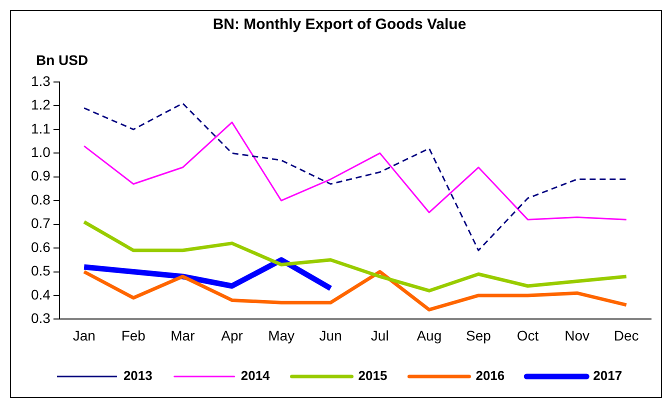 The width and height of the screenshot is (669, 403). Describe the element at coordinates (40, 223) in the screenshot. I see `y-tick-label: 0.7` at that location.